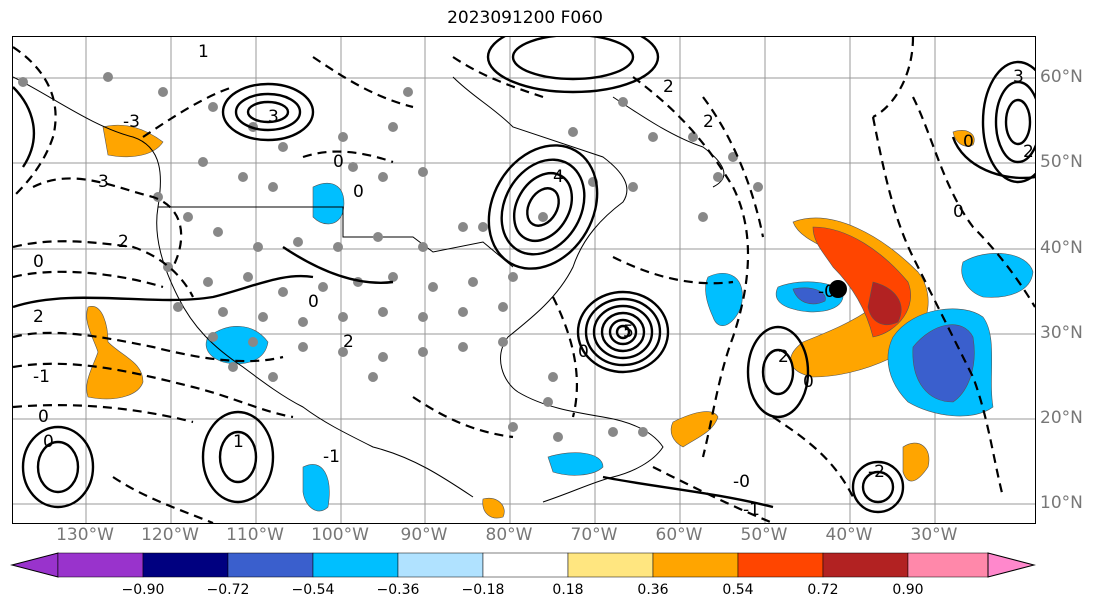 This screenshot has height=613, width=1102. I want to click on colorbar-tick: 0.18, so click(568, 590).